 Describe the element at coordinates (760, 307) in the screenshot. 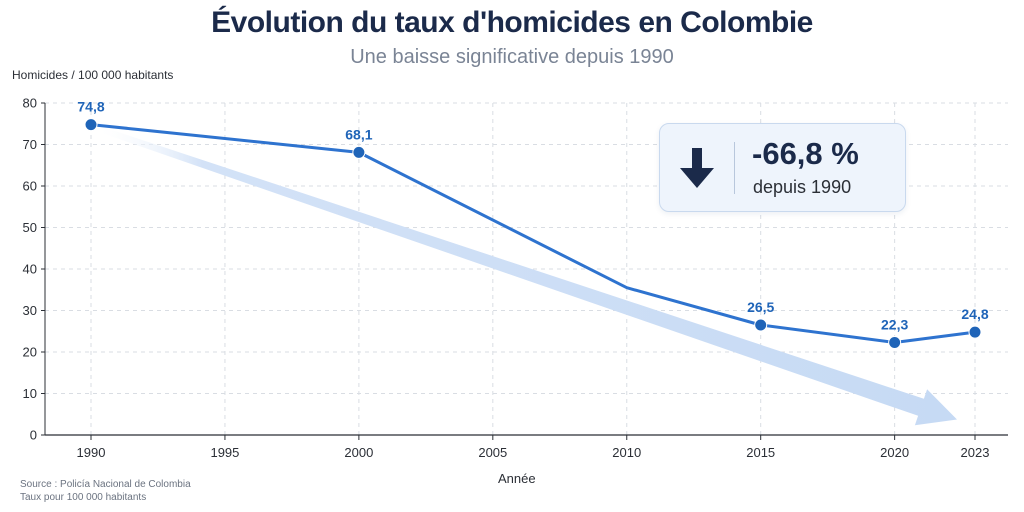

I see `data-label: 26,5` at that location.